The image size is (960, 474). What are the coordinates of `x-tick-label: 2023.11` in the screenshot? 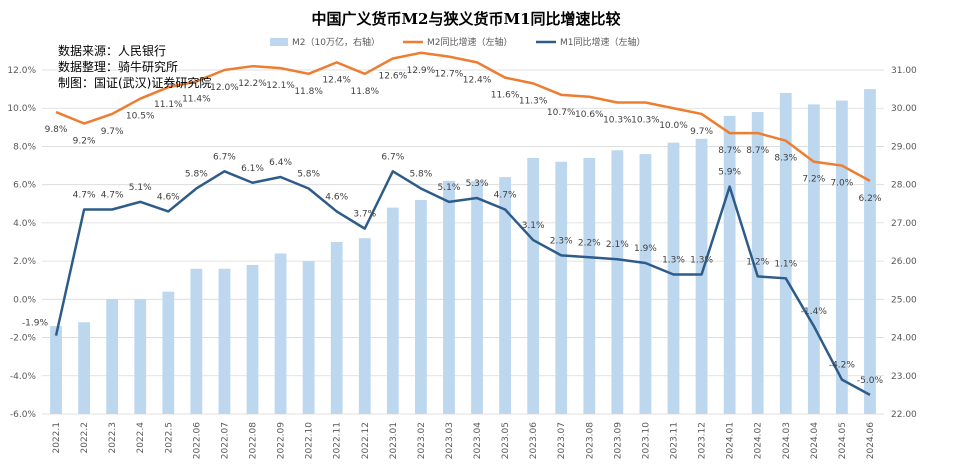 It's located at (675, 440).